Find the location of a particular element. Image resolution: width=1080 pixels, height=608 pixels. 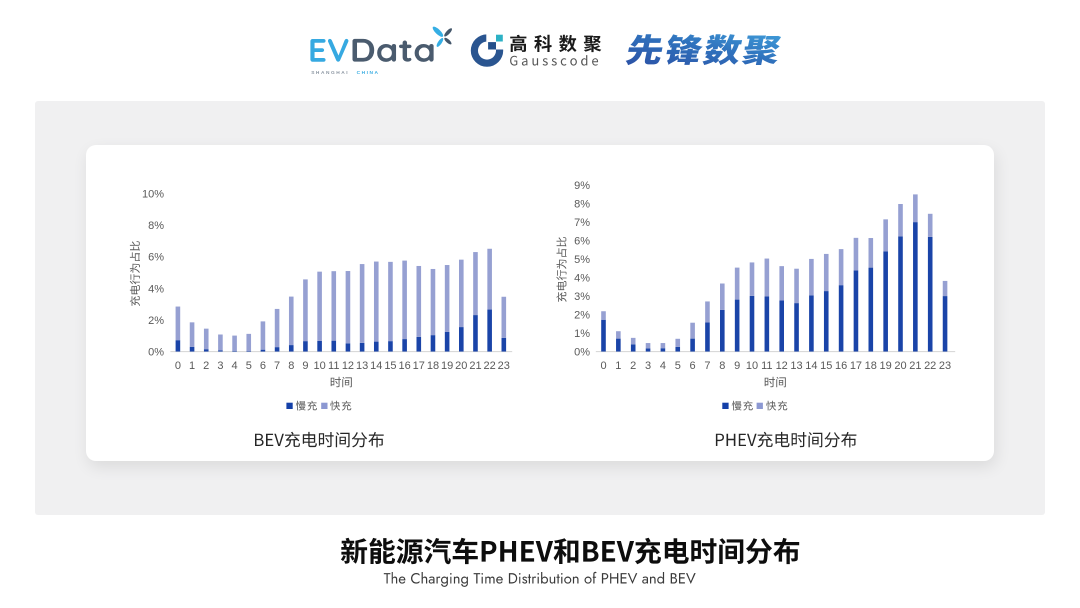

svg-text: SHANGHAI is located at coordinates (330, 73).